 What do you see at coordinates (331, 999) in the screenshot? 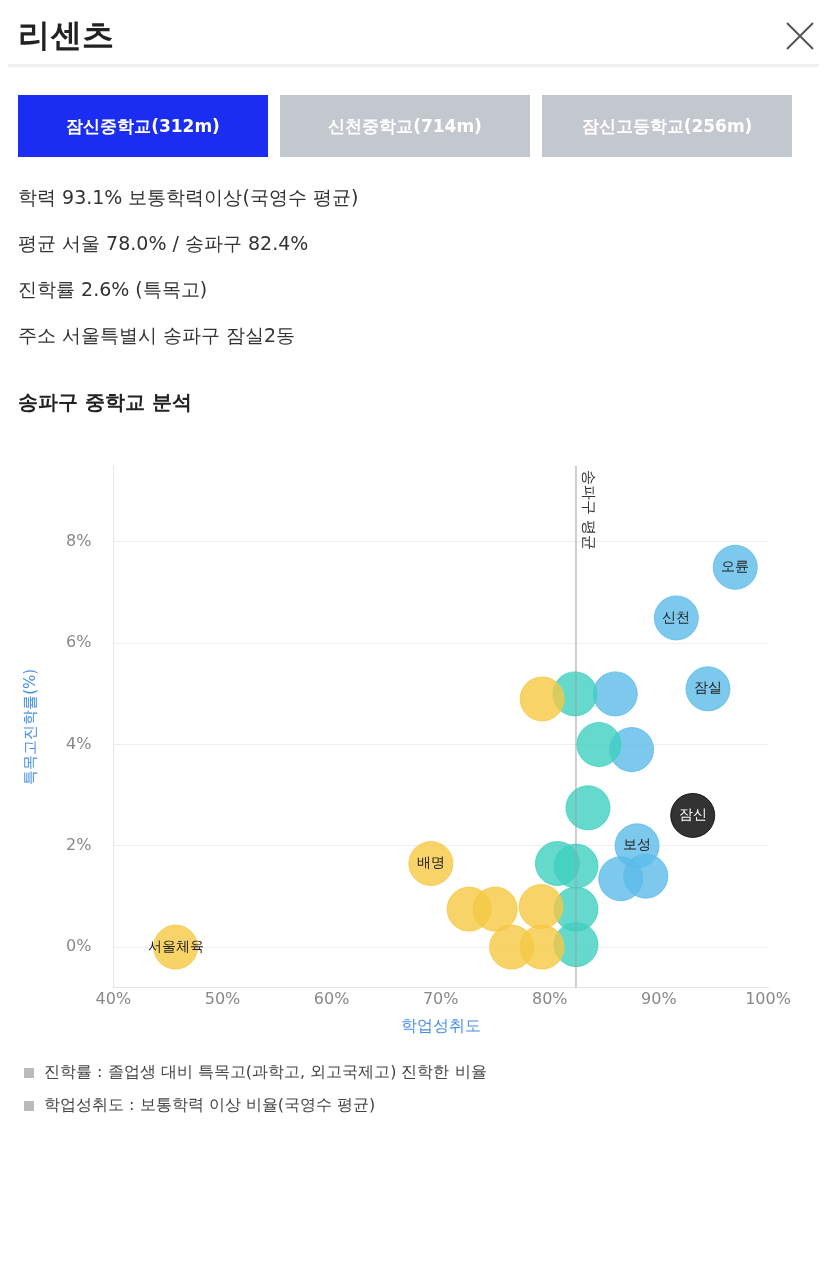
I see `x-tick-label: 60%` at bounding box center [331, 999].